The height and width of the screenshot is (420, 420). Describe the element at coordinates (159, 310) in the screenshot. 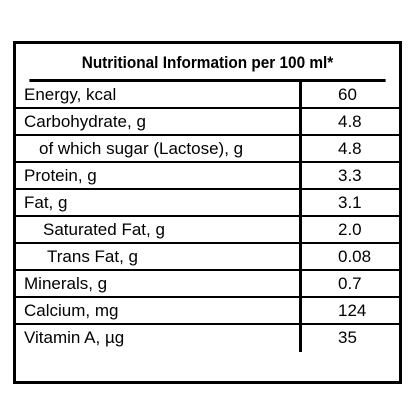

I see `nutrient-label: Calcium, mg` at that location.